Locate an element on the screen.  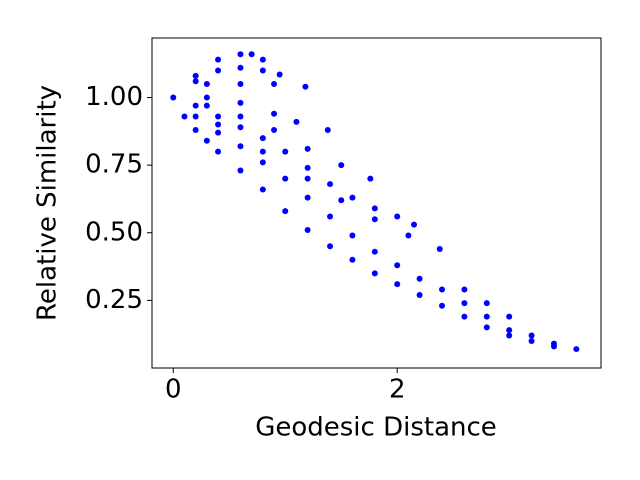
y-tick-label: 0.25 is located at coordinates (114, 300).